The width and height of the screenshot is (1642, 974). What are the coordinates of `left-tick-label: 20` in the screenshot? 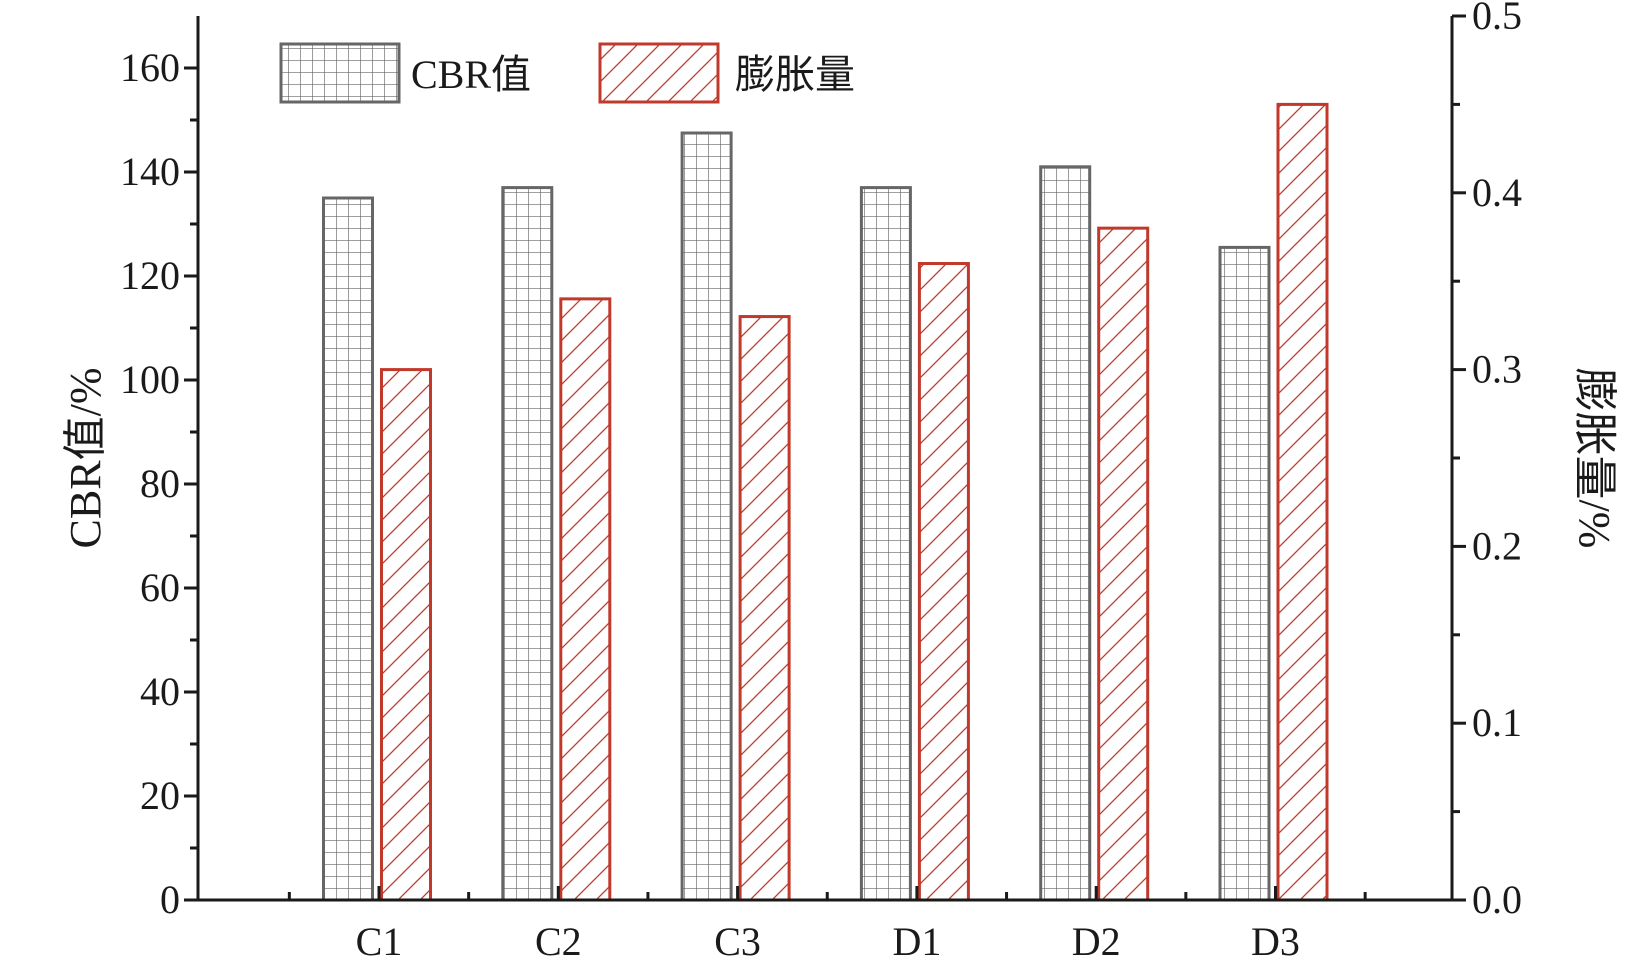 It's located at (160, 795).